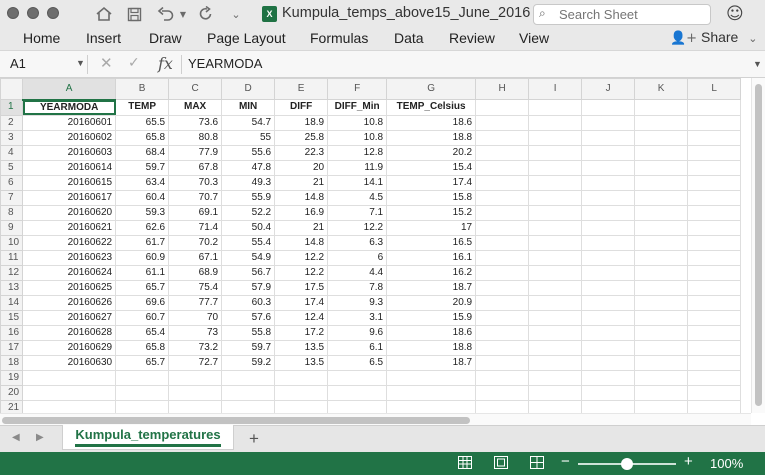 The width and height of the screenshot is (765, 475). What do you see at coordinates (301, 272) in the screenshot?
I see `data-cell: 12.2` at bounding box center [301, 272].